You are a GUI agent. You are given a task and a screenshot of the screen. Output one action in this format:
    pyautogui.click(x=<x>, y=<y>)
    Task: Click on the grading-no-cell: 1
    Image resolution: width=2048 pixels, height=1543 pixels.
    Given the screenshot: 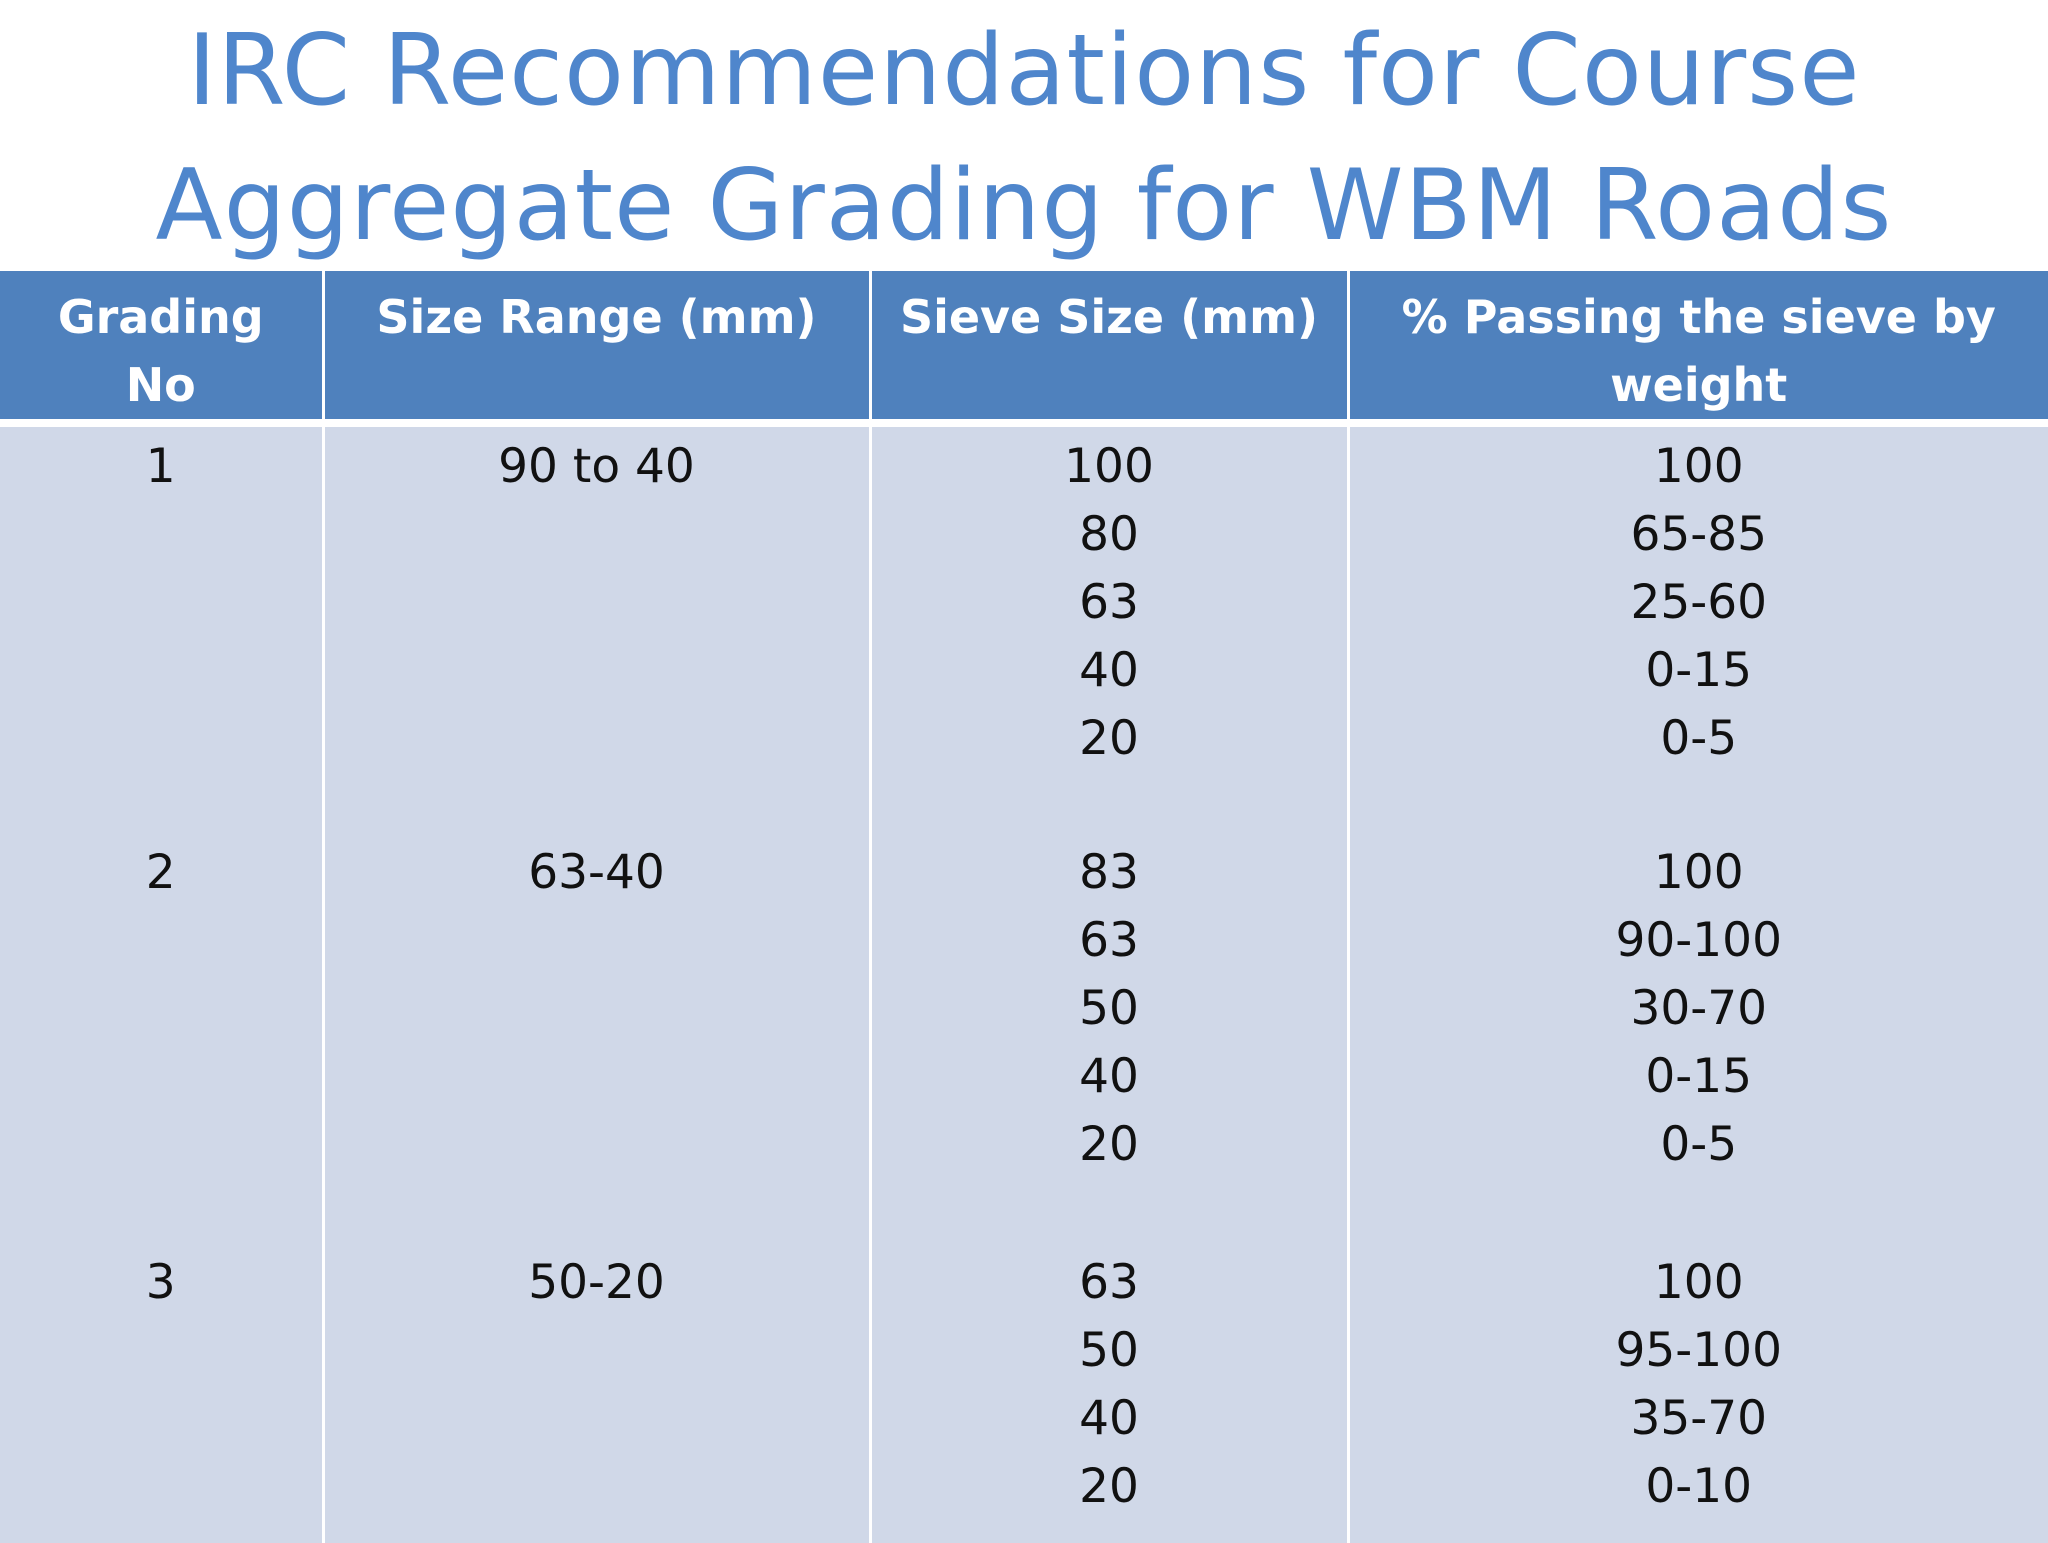 What is the action you would take?
    pyautogui.click(x=161, y=628)
    